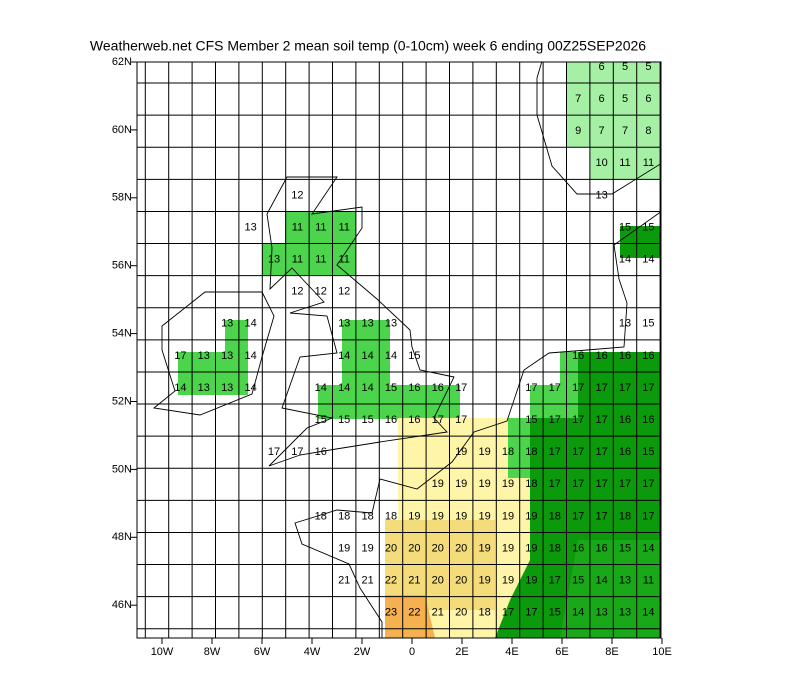  Describe the element at coordinates (412, 652) in the screenshot. I see `x-axis-label: 0` at that location.